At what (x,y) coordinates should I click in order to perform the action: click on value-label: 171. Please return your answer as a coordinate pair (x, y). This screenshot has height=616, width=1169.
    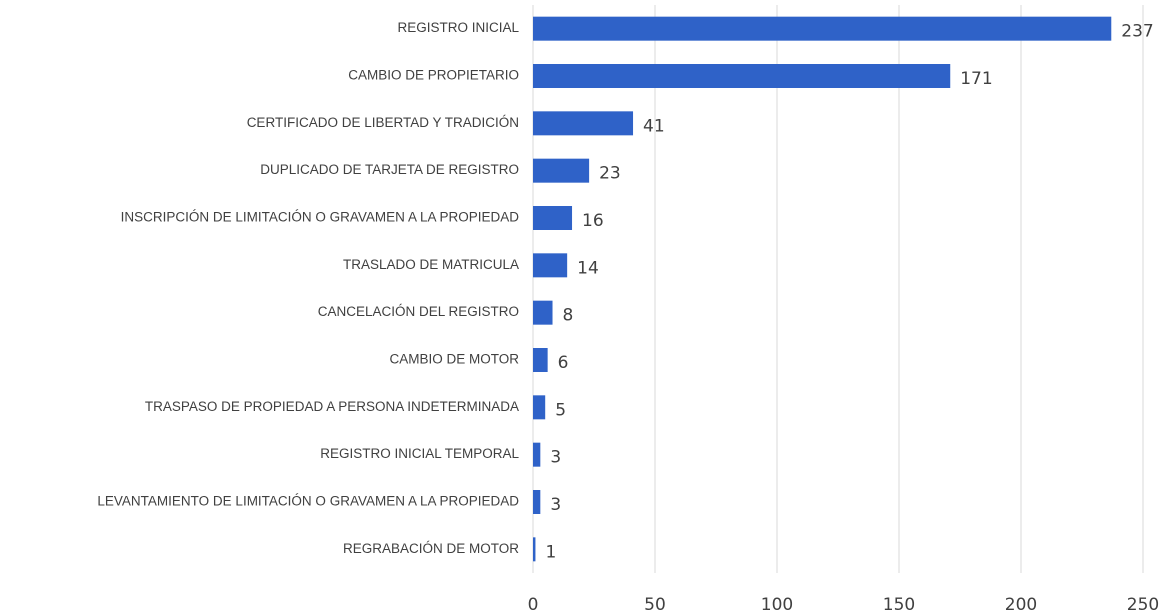
    Looking at the image, I should click on (976, 79).